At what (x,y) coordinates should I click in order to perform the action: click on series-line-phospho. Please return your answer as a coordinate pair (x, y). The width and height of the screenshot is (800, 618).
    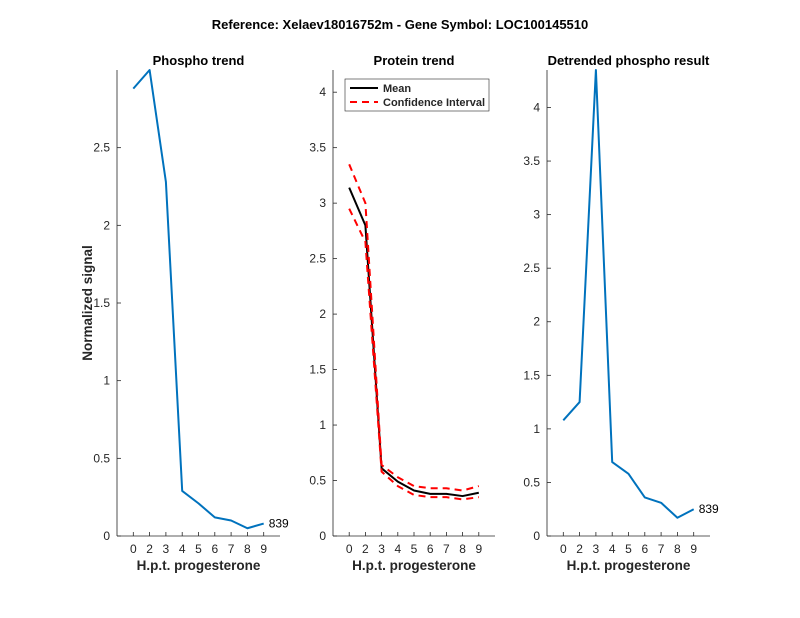
    Looking at the image, I should click on (198, 299).